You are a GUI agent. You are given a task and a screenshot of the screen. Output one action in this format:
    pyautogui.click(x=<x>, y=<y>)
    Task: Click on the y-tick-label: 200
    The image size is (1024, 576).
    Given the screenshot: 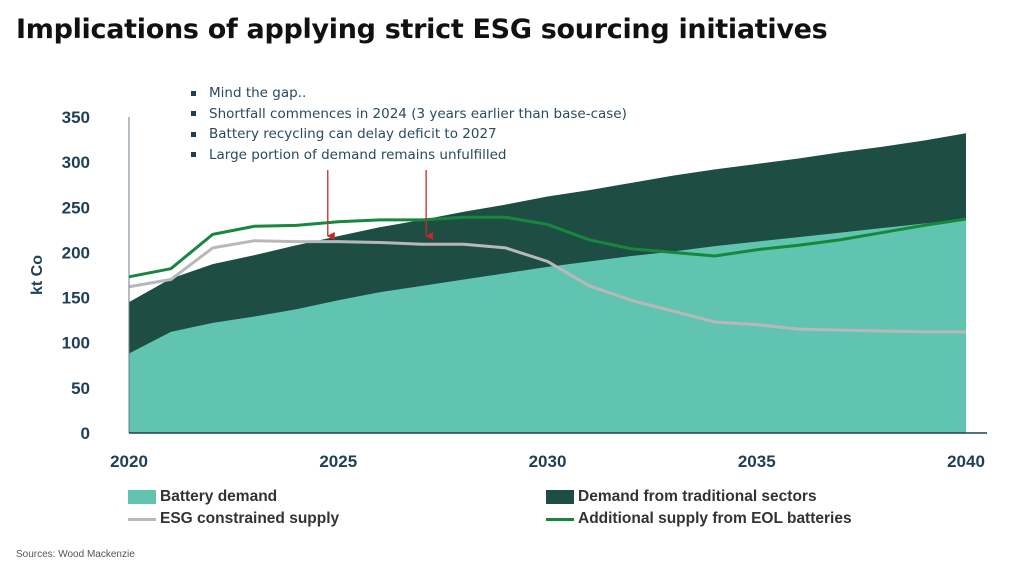 What is the action you would take?
    pyautogui.click(x=76, y=252)
    